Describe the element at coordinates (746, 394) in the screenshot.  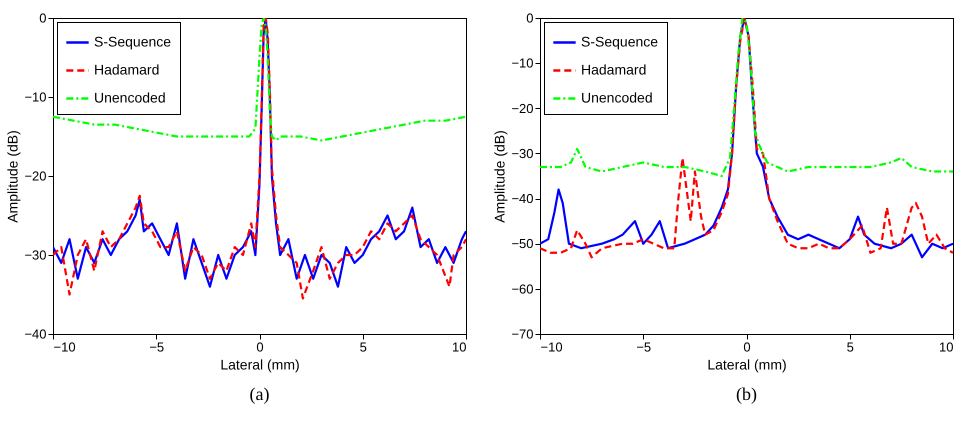
I see `text: (b)` at that location.